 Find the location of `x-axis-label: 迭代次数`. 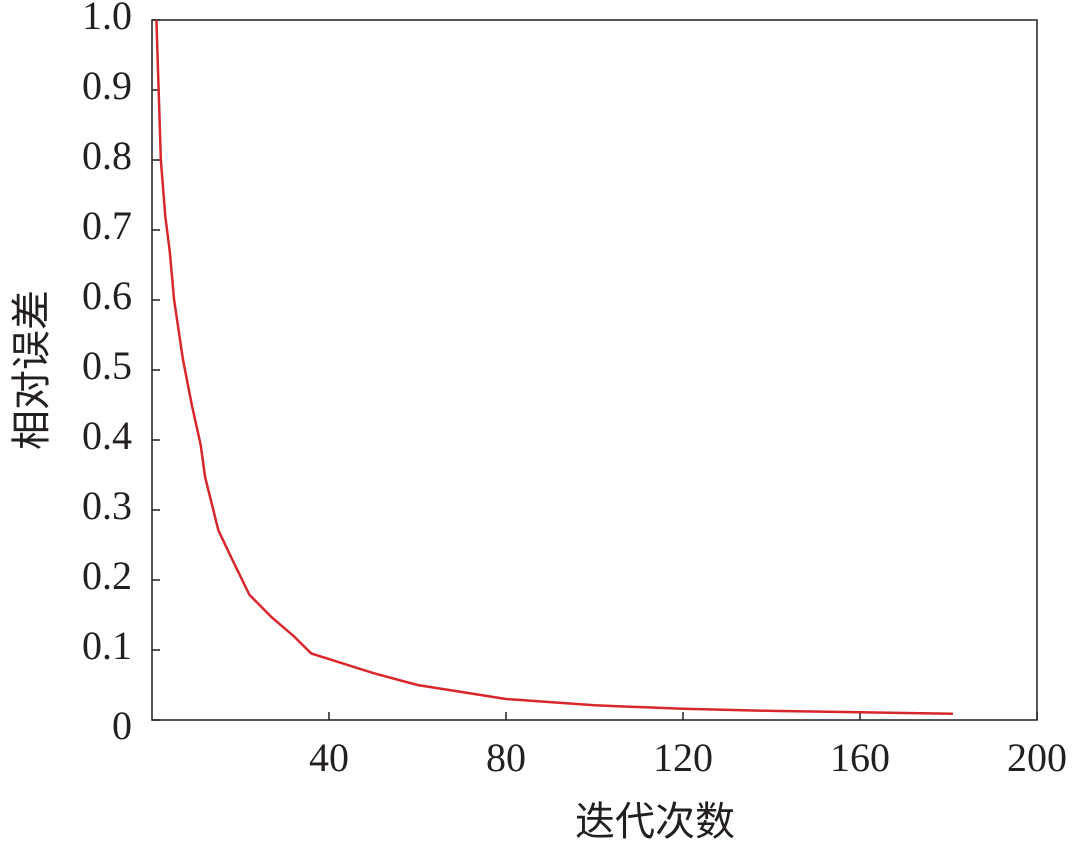

x-axis-label: 迭代次数 is located at coordinates (655, 821).